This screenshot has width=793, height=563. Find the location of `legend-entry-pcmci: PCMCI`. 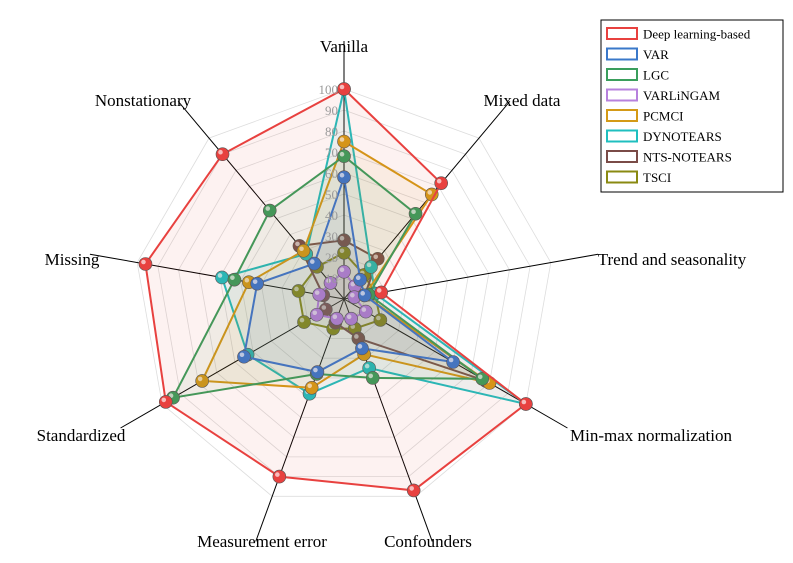

legend-entry-pcmci: PCMCI is located at coordinates (663, 116).